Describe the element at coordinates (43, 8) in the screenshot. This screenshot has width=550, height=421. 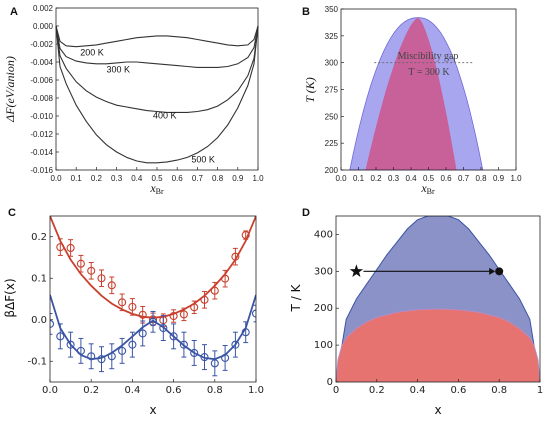
I see `panel-a-y-tick-label: 0.002` at that location.